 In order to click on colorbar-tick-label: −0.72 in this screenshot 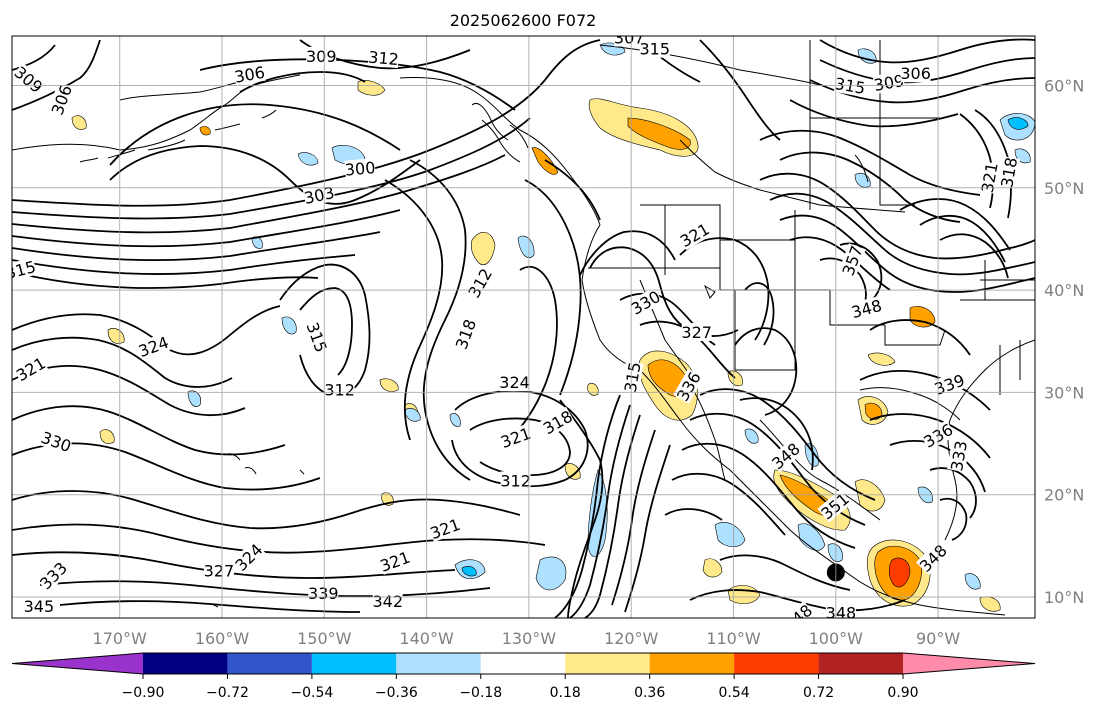, I will do `click(227, 693)`.